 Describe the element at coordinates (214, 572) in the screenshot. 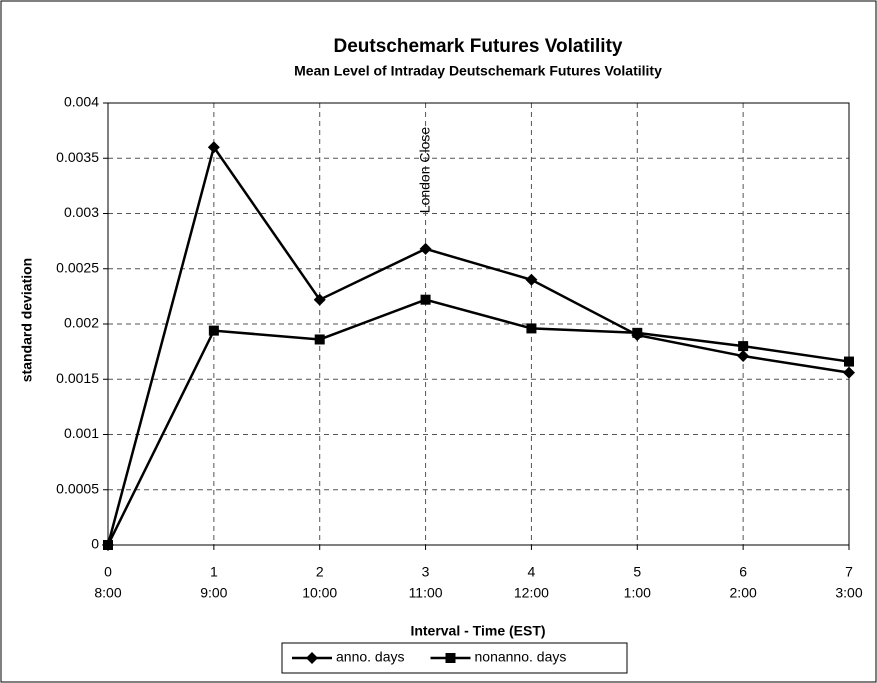

I see `x-tick-label: 1` at that location.